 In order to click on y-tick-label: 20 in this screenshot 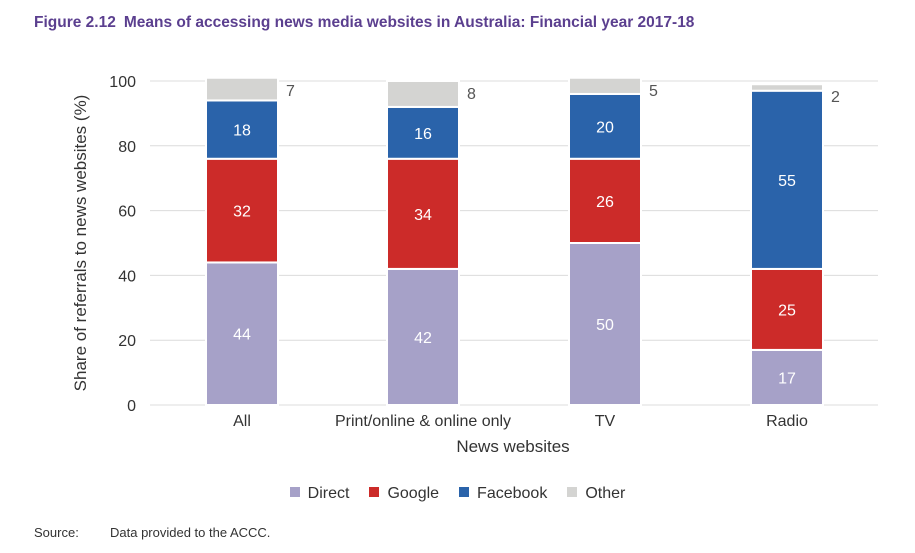, I will do `click(127, 341)`.